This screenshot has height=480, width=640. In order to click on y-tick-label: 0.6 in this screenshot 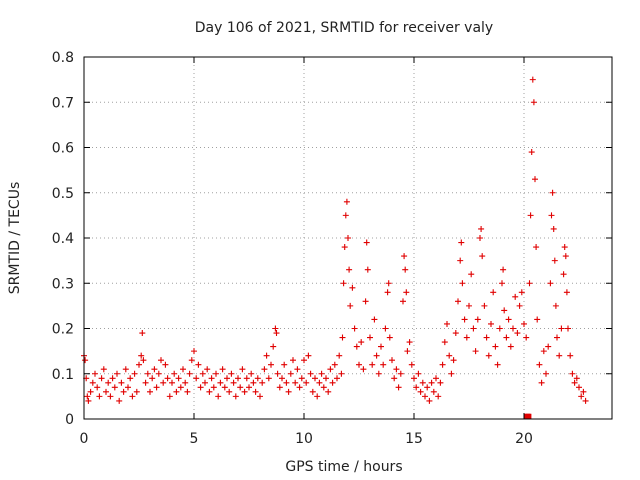, I will do `click(63, 149)`.